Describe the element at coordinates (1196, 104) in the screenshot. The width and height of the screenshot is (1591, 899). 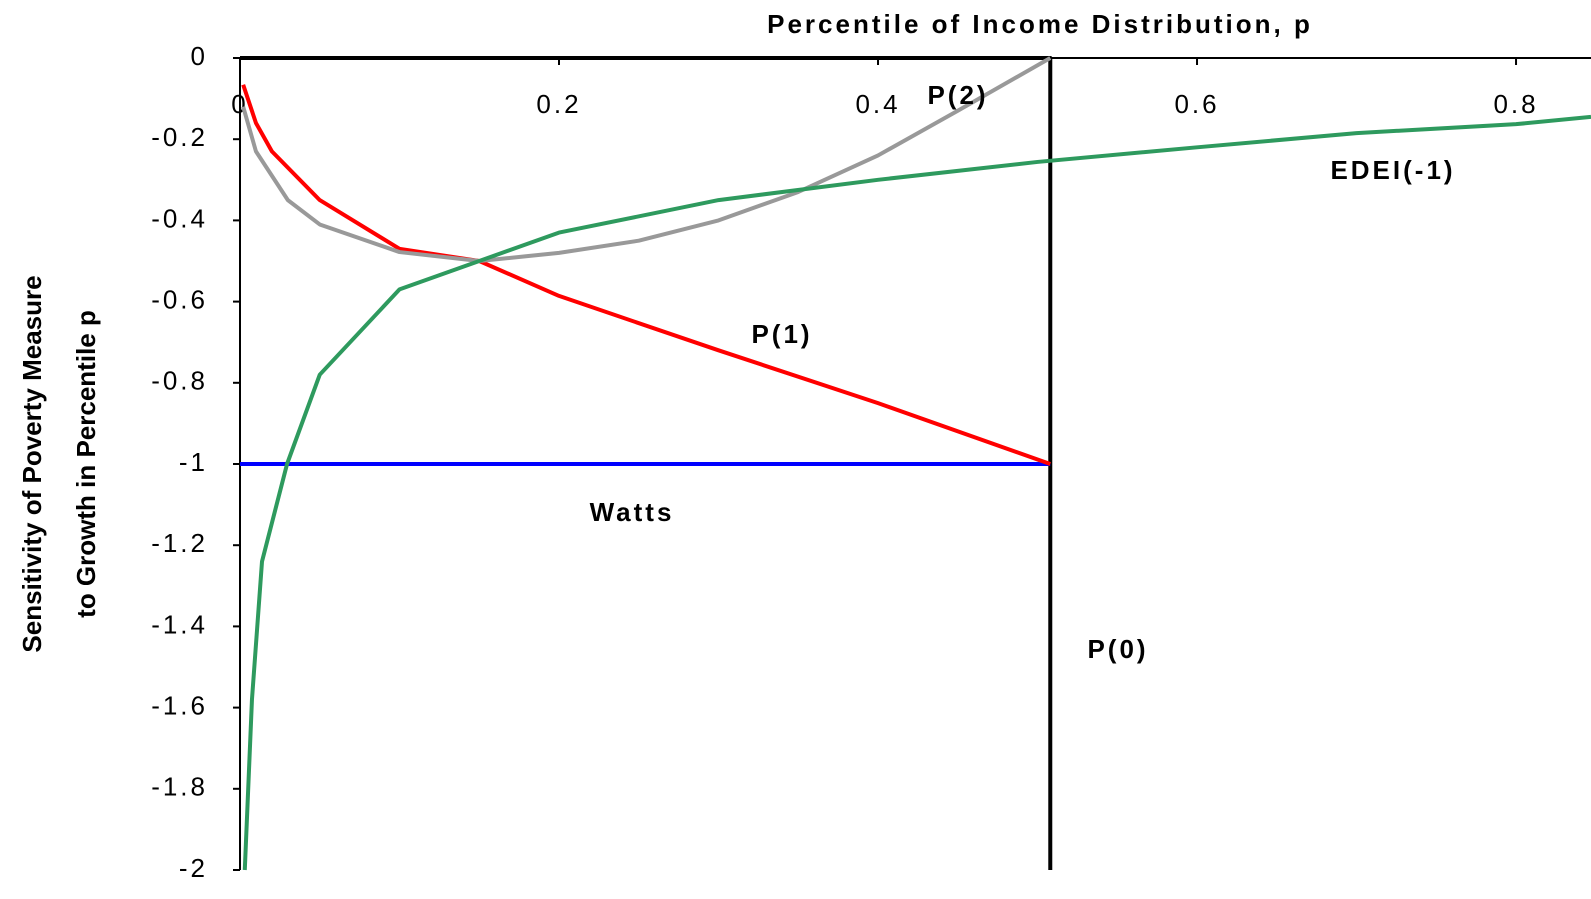
I see `x-tick-label: 0.6` at that location.